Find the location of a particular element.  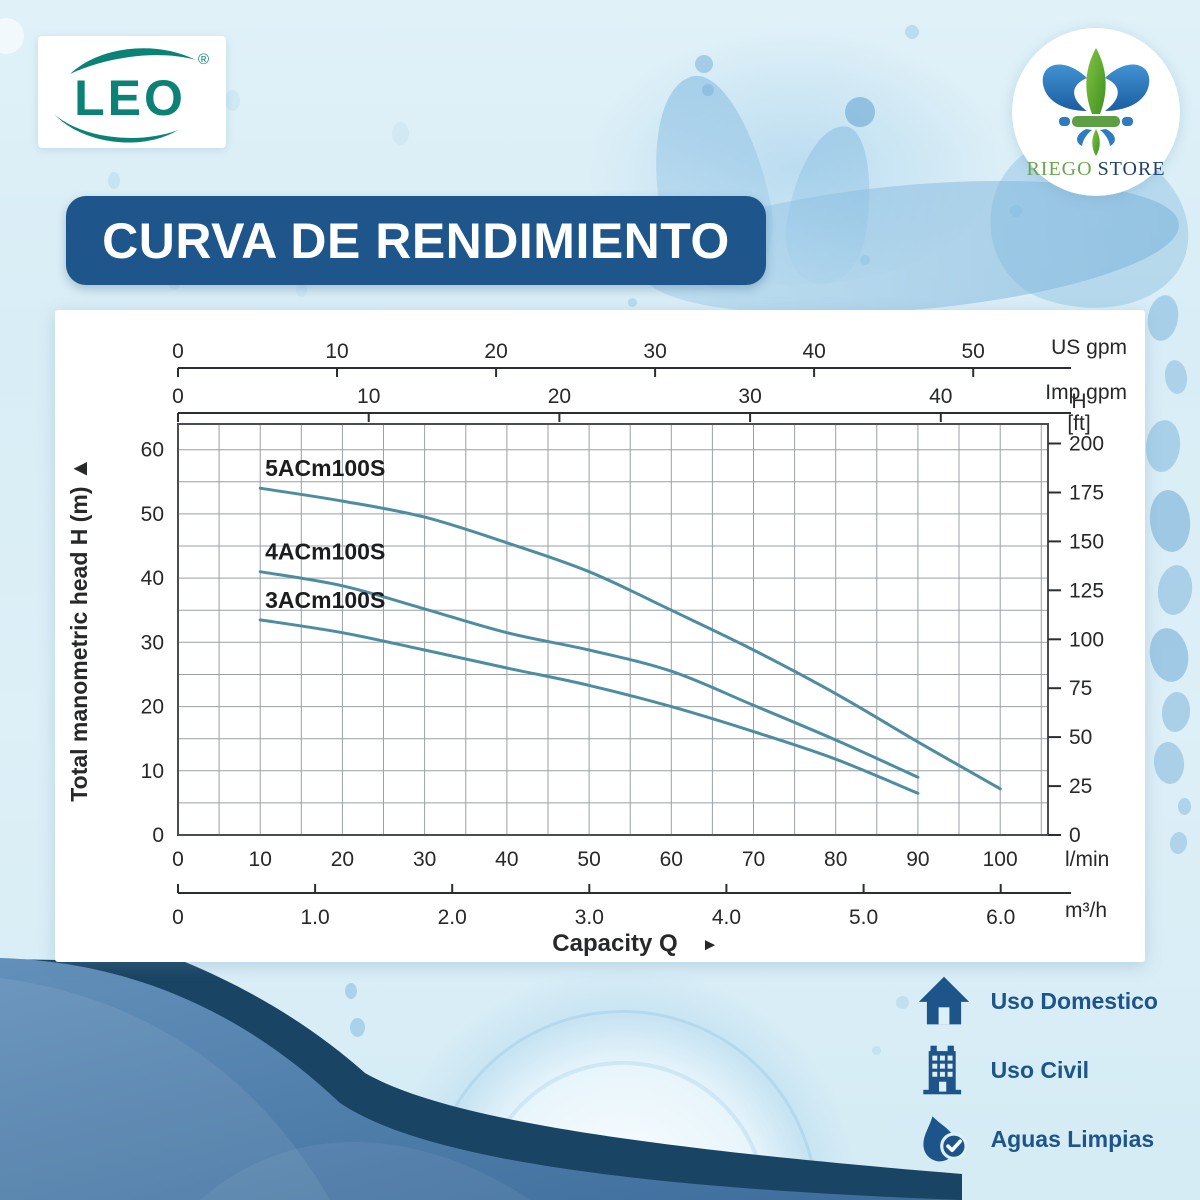

feature-list: Uso Domestico Uso Civil is located at coordinates (1037, 1070).